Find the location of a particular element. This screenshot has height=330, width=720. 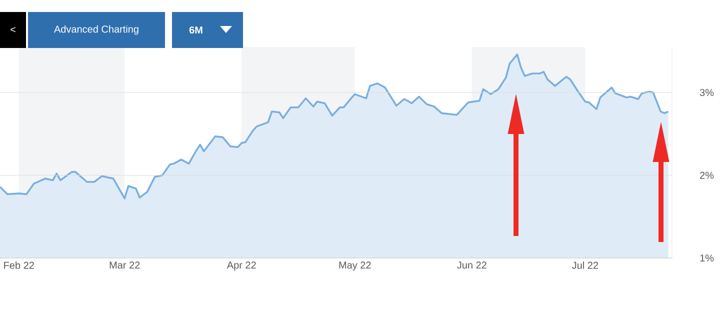

x-tick-label: Jul 22 is located at coordinates (585, 265).